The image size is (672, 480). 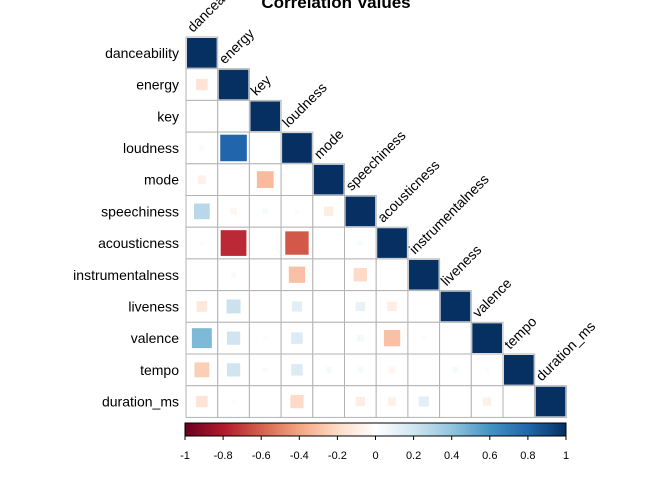 What do you see at coordinates (392, 306) in the screenshot?
I see `corr-square-liveness-acousticness` at bounding box center [392, 306].